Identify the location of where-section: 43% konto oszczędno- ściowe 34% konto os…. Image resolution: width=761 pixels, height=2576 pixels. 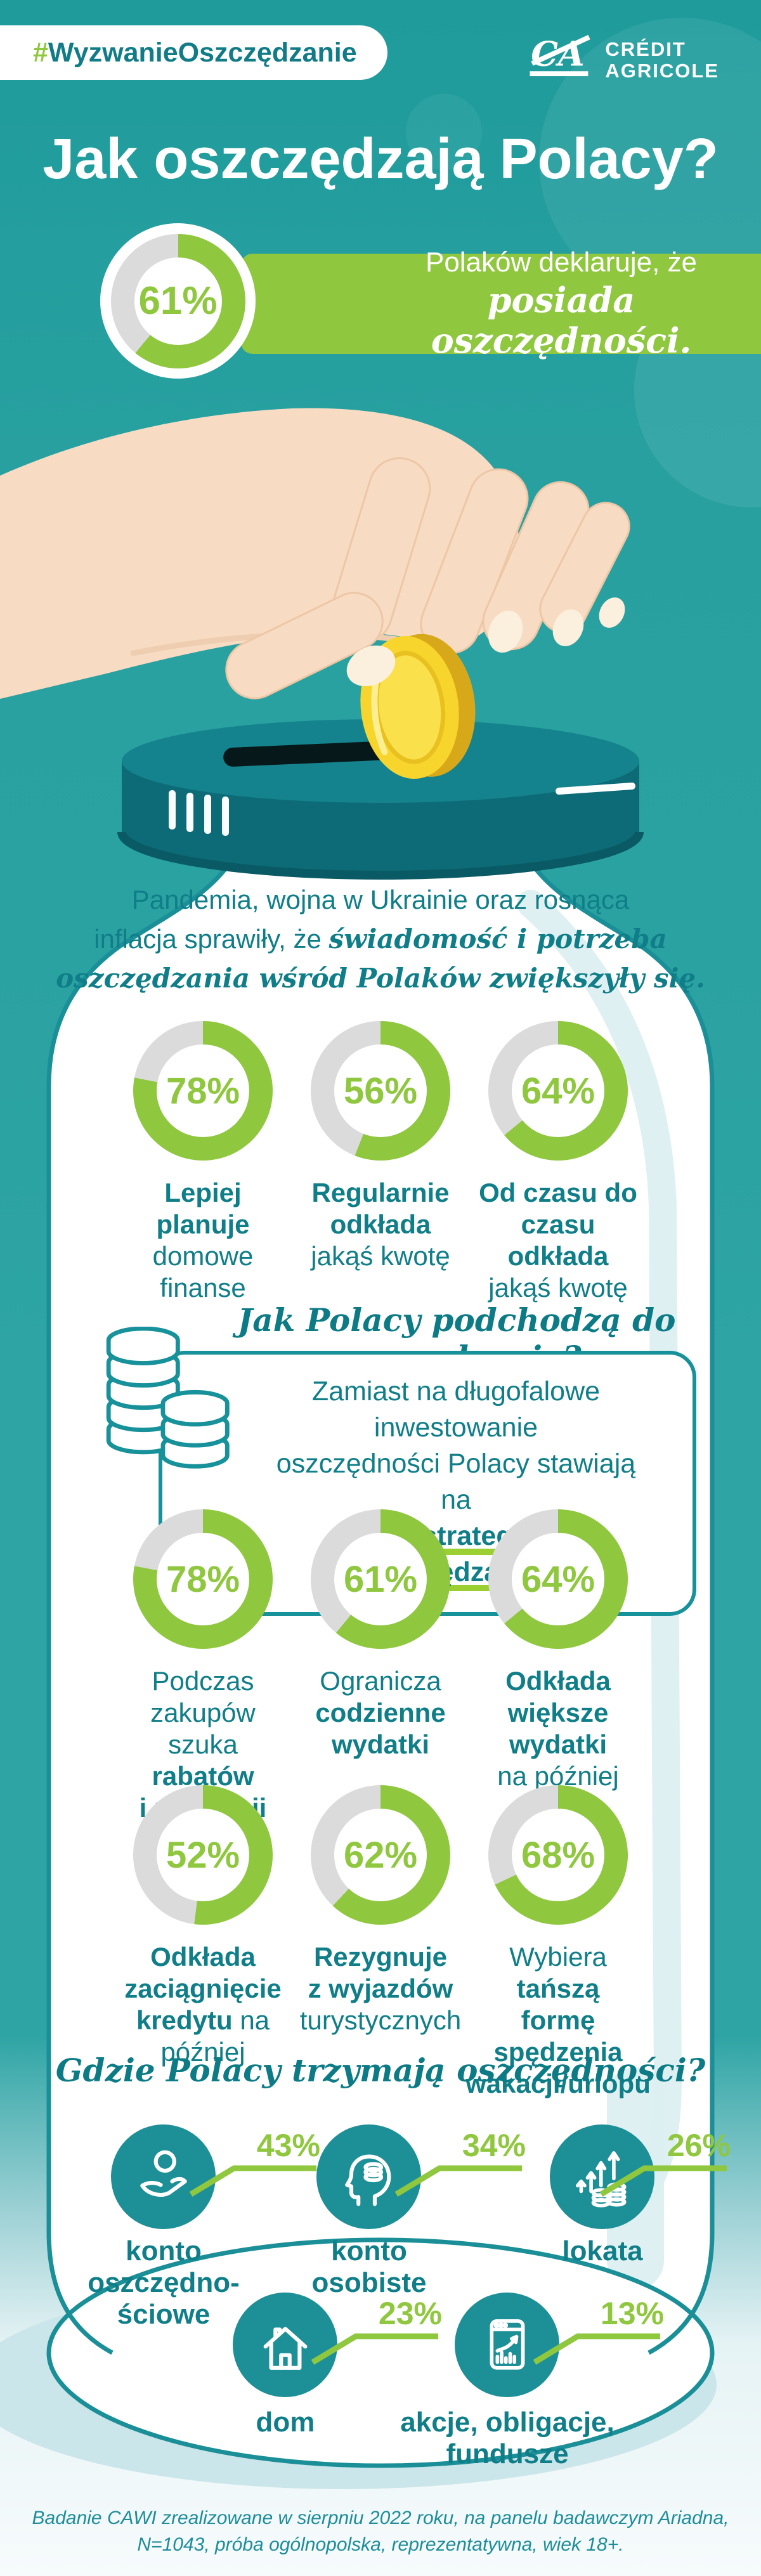
(380, 2294).